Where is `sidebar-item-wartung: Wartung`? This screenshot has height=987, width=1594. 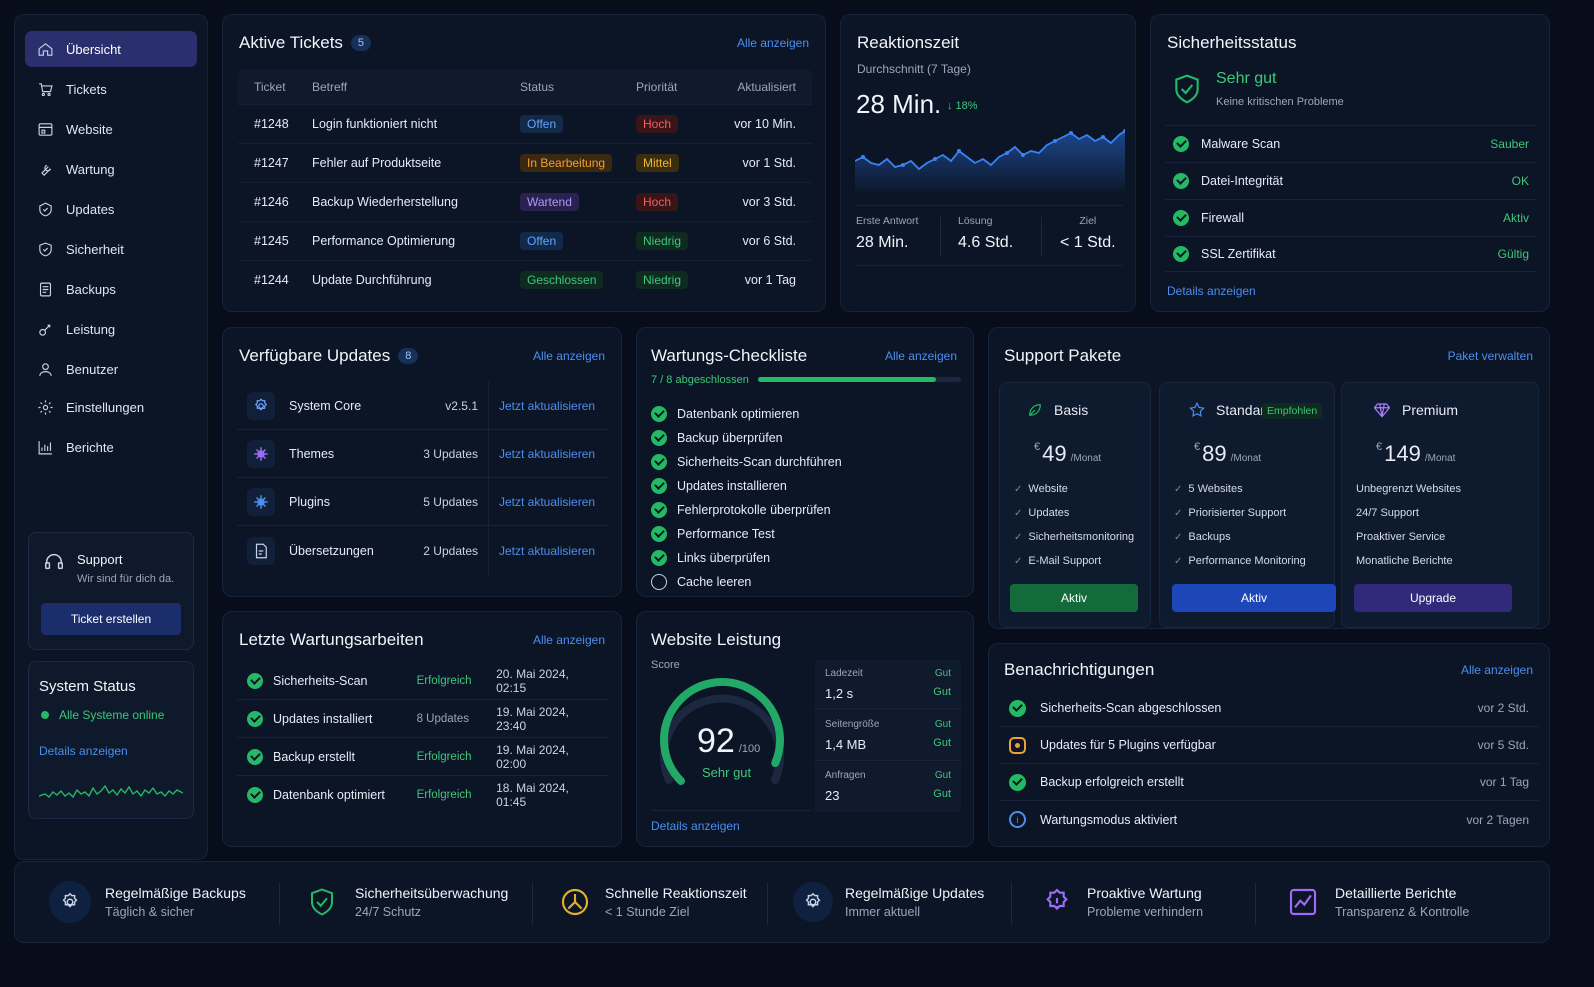 sidebar-item-wartung: Wartung is located at coordinates (111, 169).